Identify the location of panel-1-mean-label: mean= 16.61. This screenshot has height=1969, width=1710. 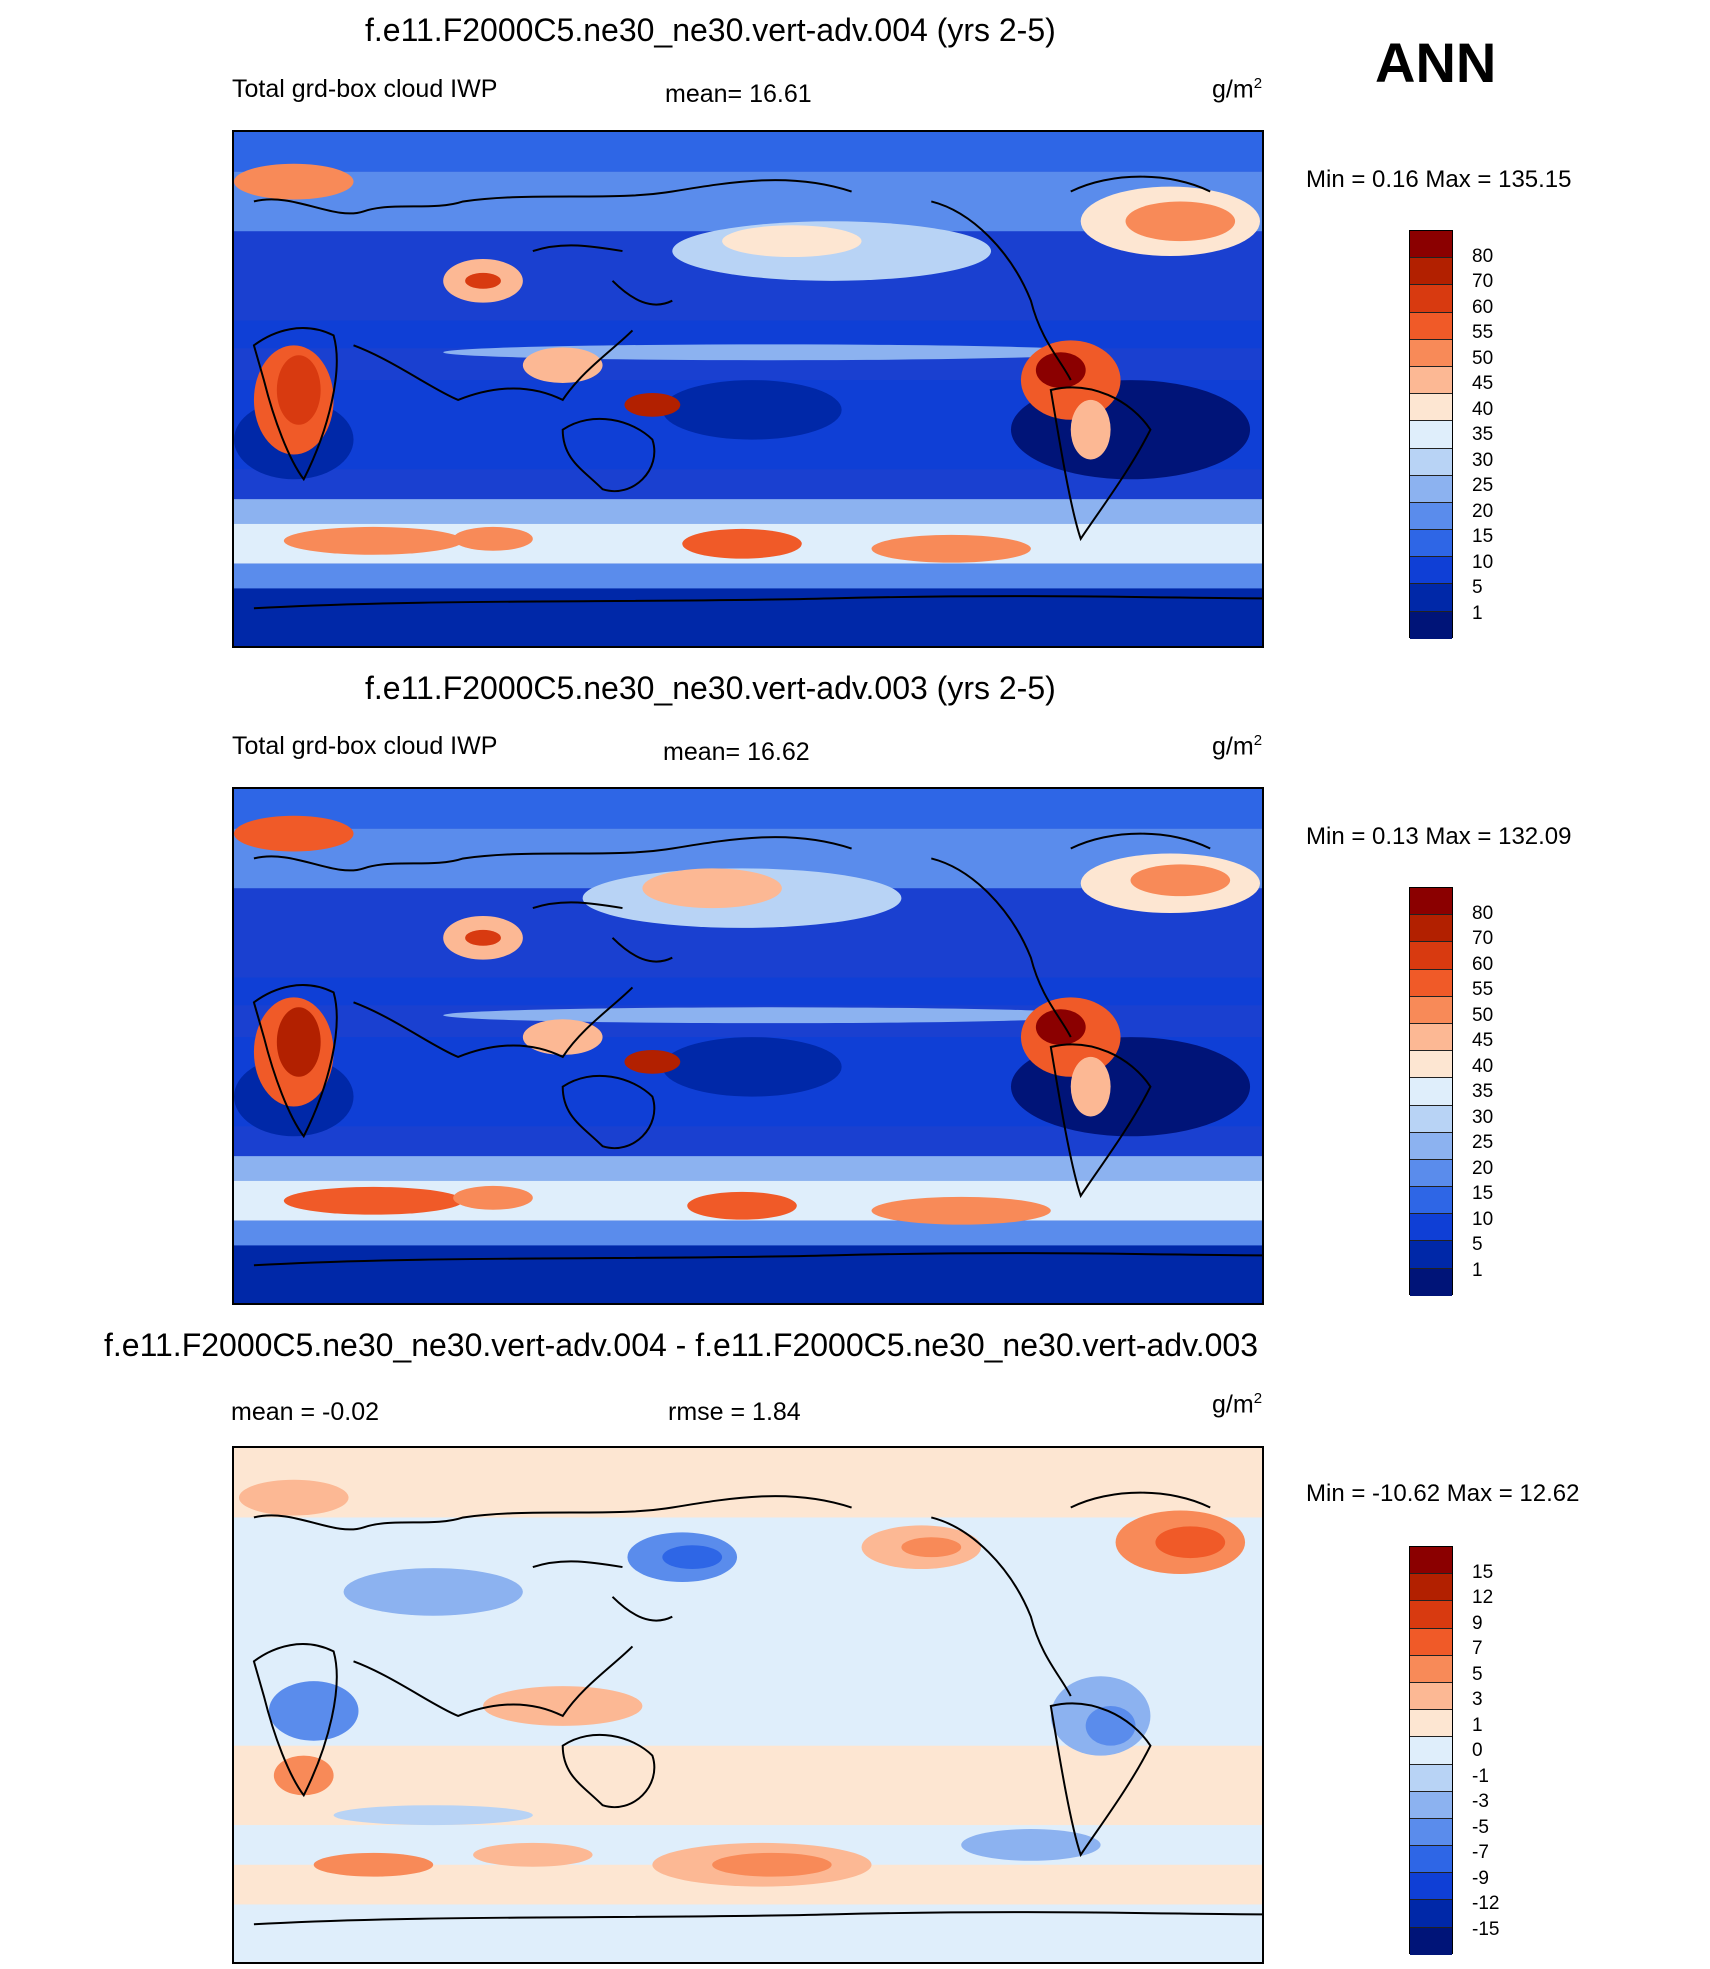
(738, 94).